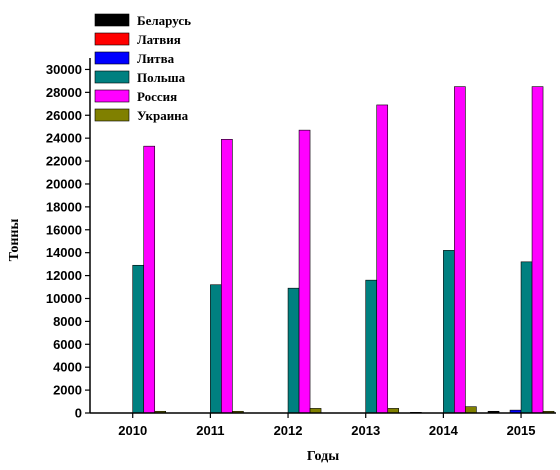 The image size is (560, 470). I want to click on bar-Польша-2011, so click(216, 349).